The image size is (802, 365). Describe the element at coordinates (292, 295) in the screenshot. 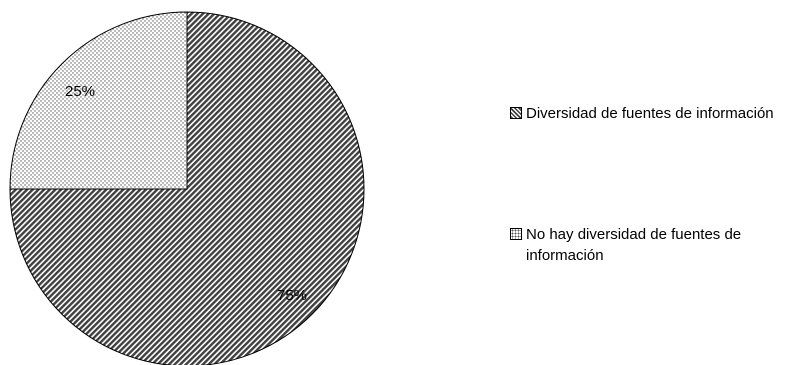

I see `data-label-0: 75%` at that location.